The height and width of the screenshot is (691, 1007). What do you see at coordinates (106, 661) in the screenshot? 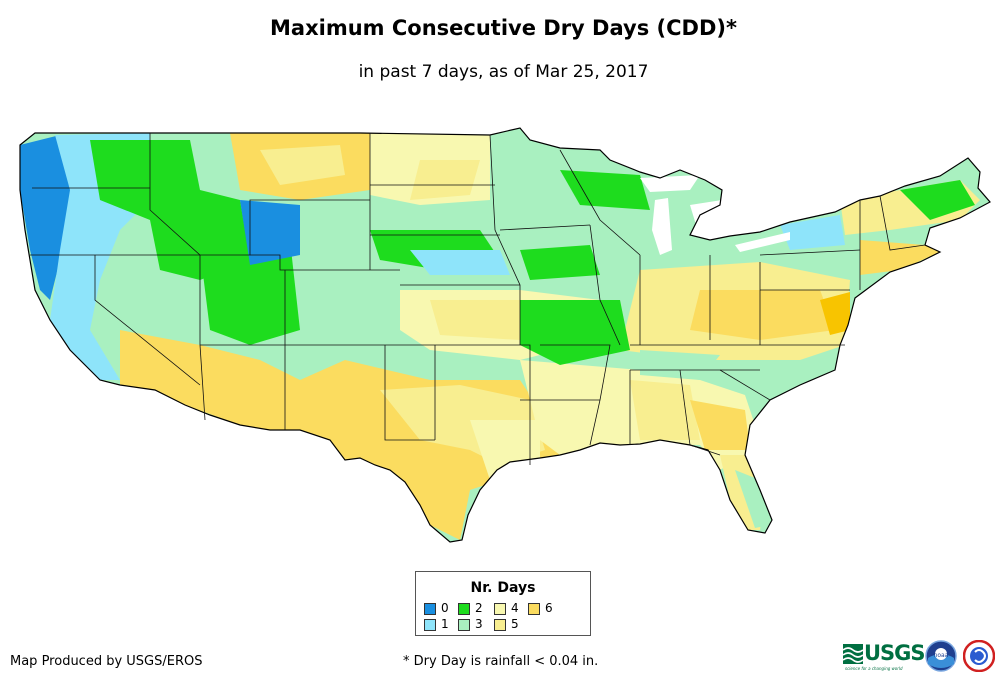
I see `map-credit: Map Produced by USGS/EROS` at bounding box center [106, 661].